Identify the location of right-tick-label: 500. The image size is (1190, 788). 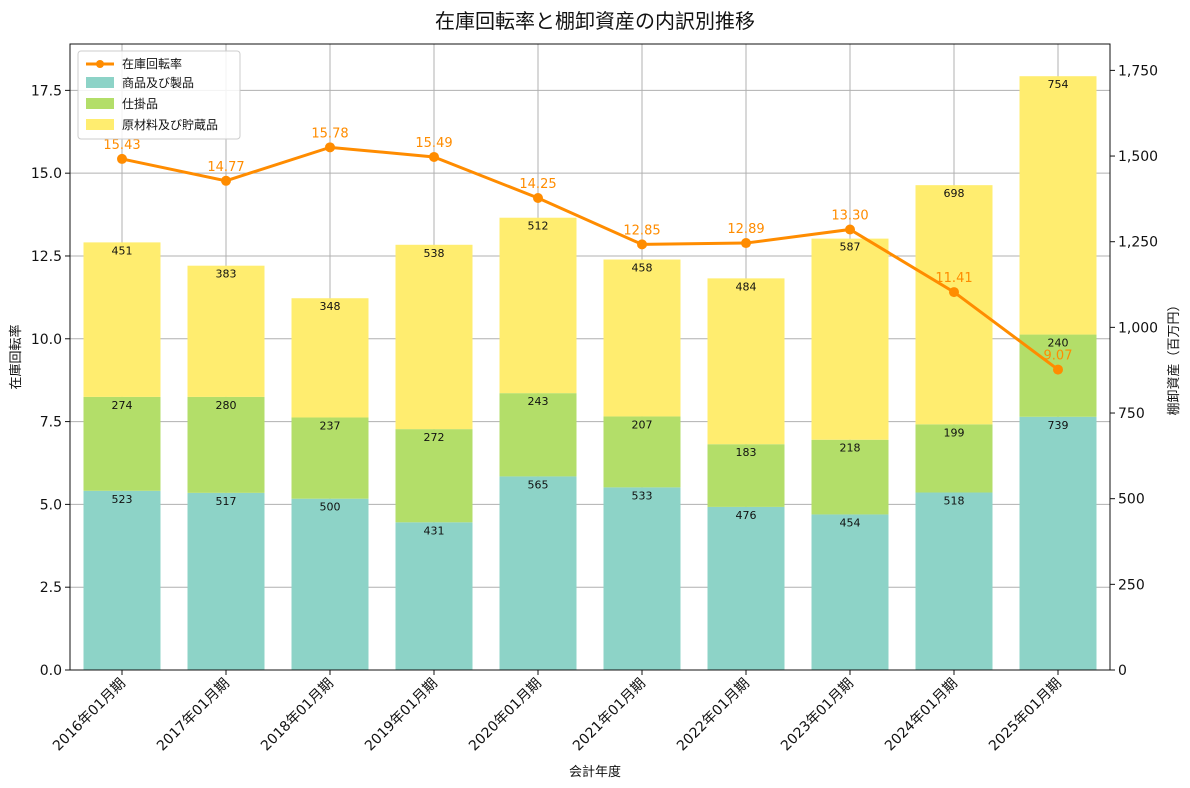
(1131, 500).